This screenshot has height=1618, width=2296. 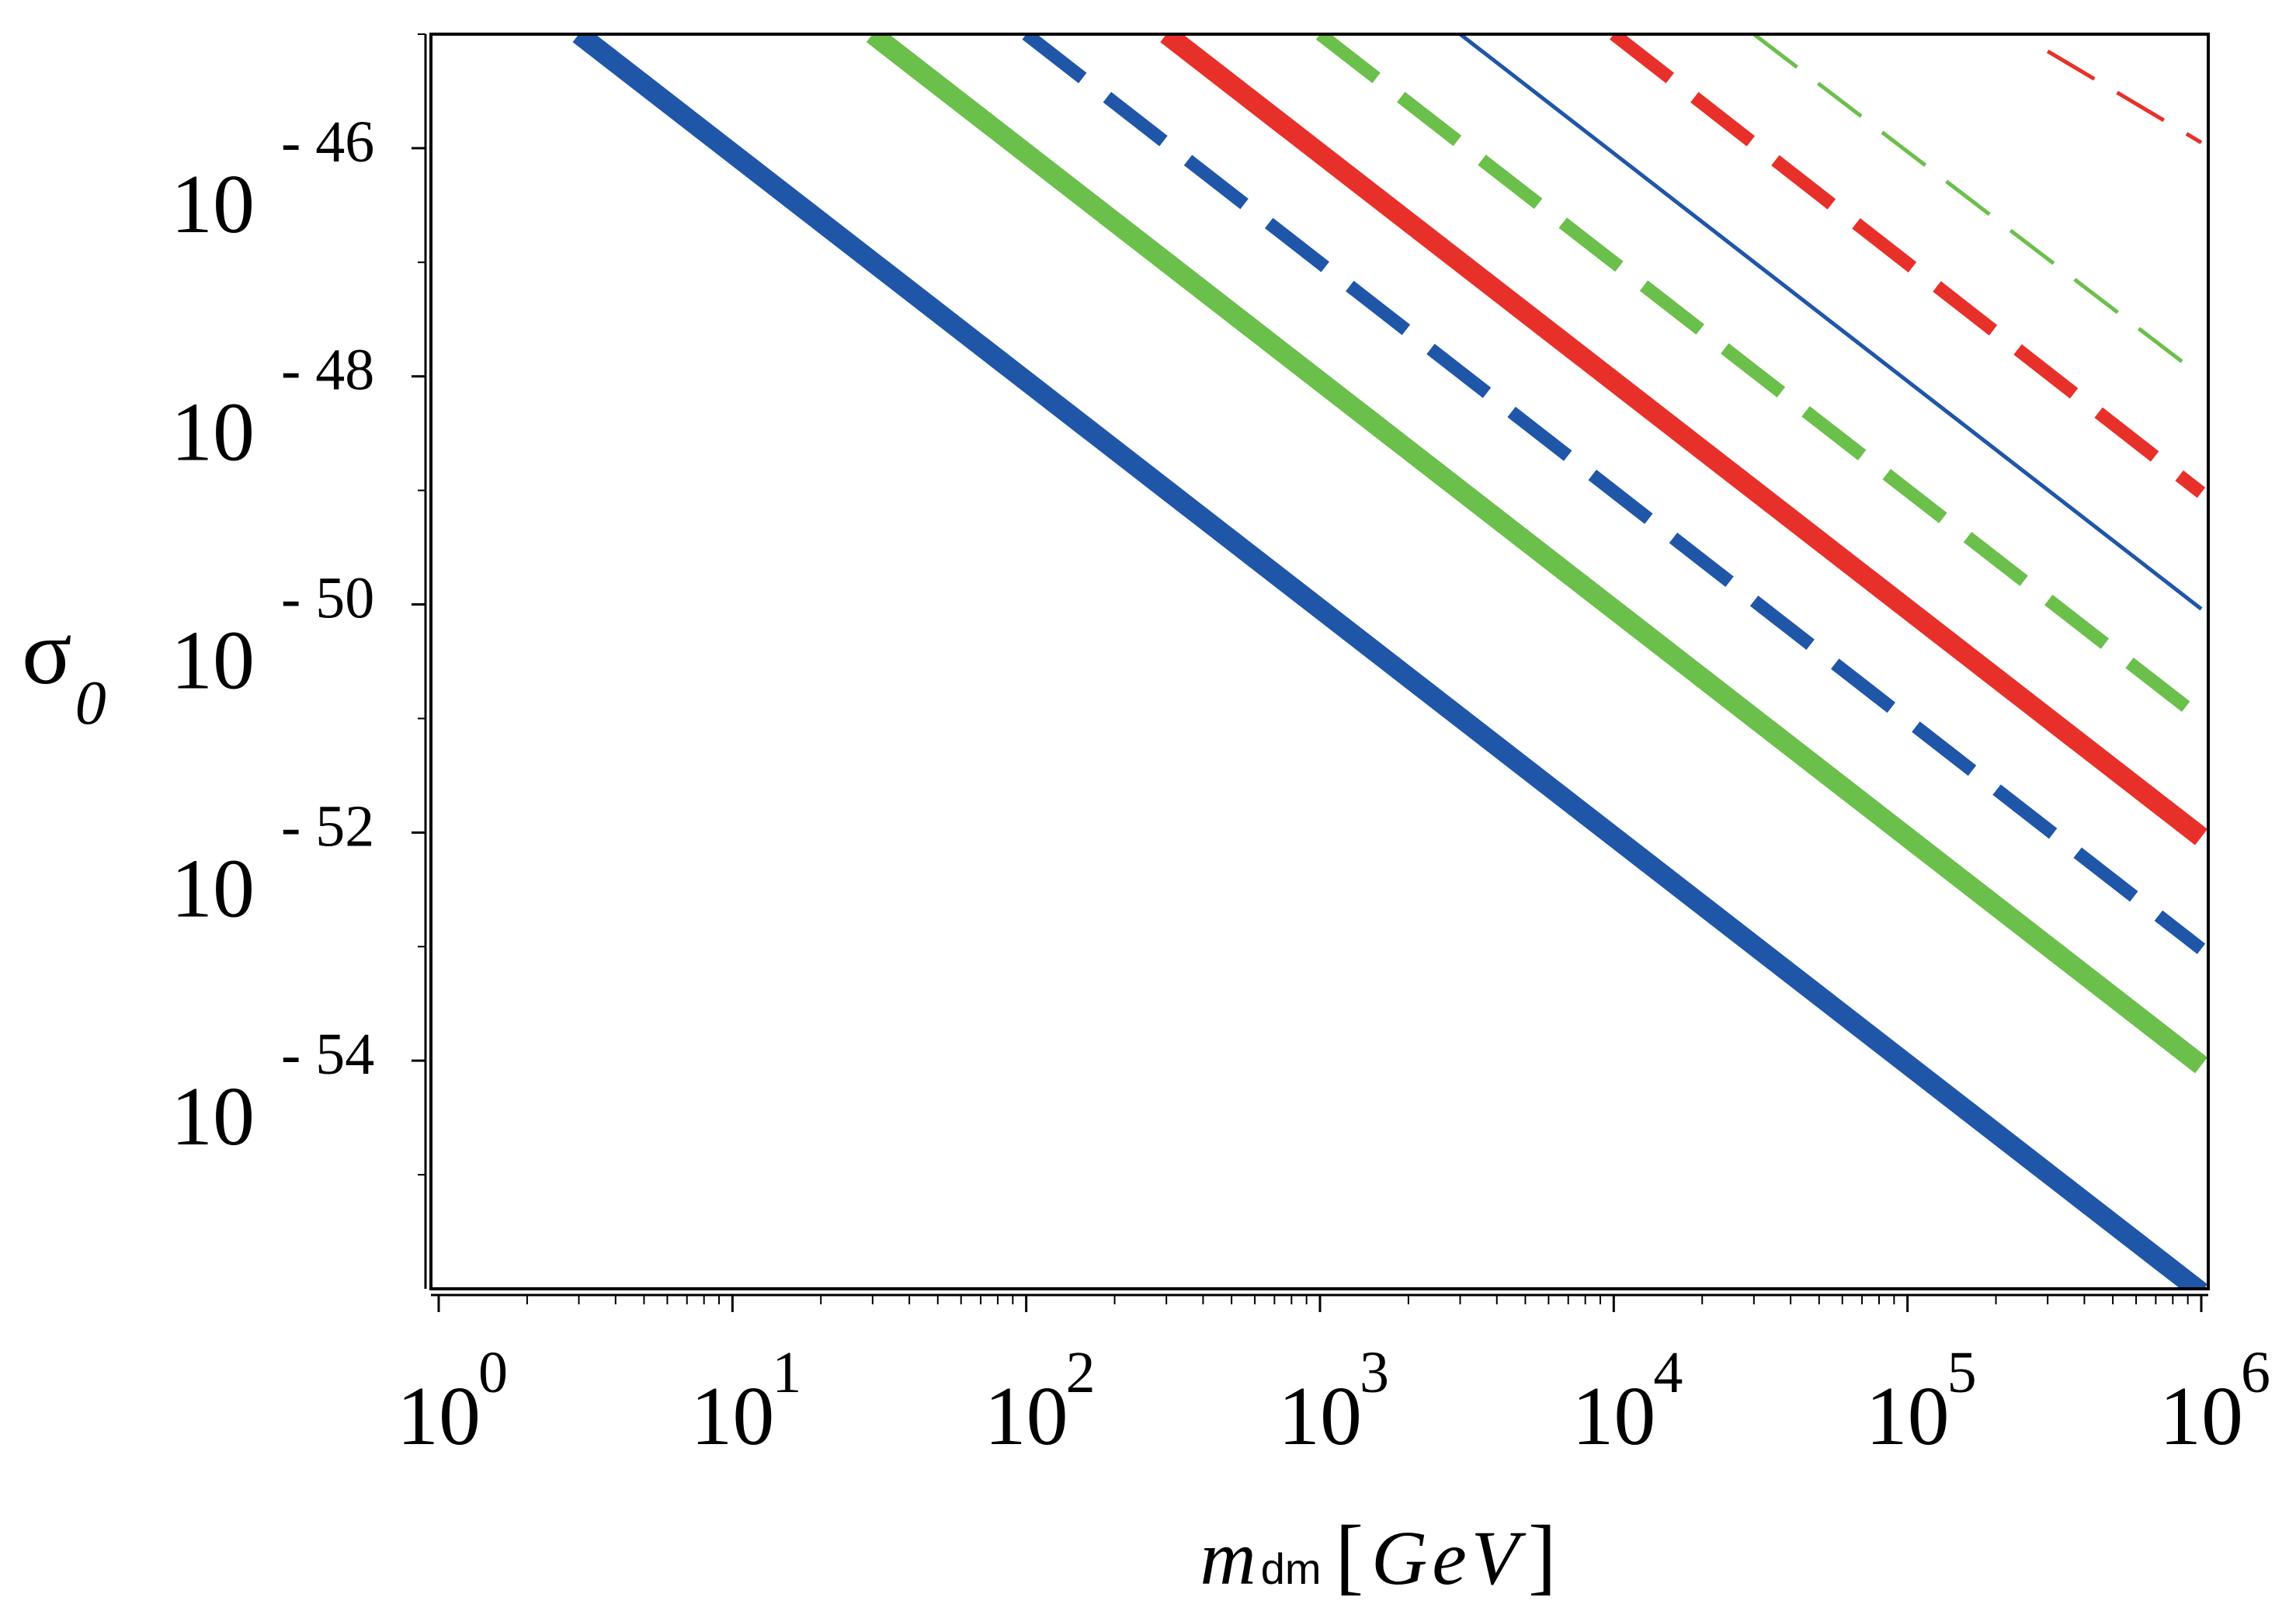 What do you see at coordinates (1449, 1558) in the screenshot?
I see `x-axis-label-unit: GeV` at bounding box center [1449, 1558].